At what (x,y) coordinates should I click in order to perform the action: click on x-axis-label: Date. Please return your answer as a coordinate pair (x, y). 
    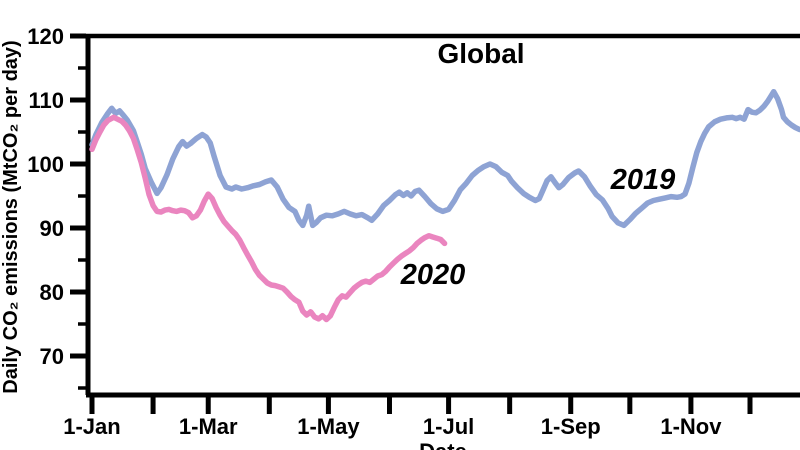
    Looking at the image, I should click on (443, 444).